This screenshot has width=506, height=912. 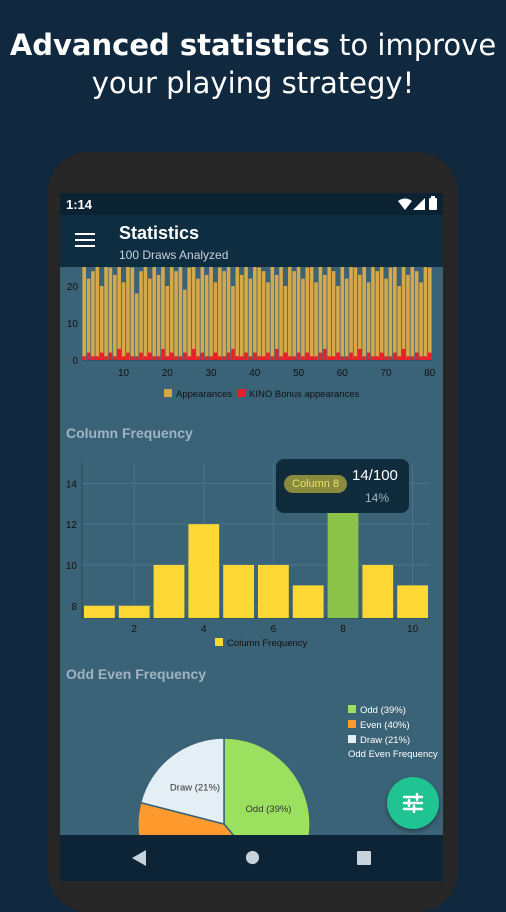 What do you see at coordinates (433, 203) in the screenshot?
I see `battery-icon` at bounding box center [433, 203].